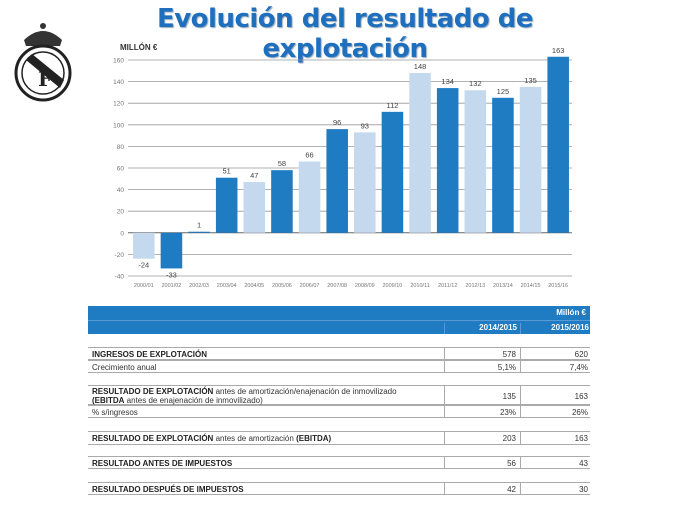  Describe the element at coordinates (339, 462) in the screenshot. I see `table-row: RESULTADO ANTES DE IMPUESTOS 56 43` at that location.